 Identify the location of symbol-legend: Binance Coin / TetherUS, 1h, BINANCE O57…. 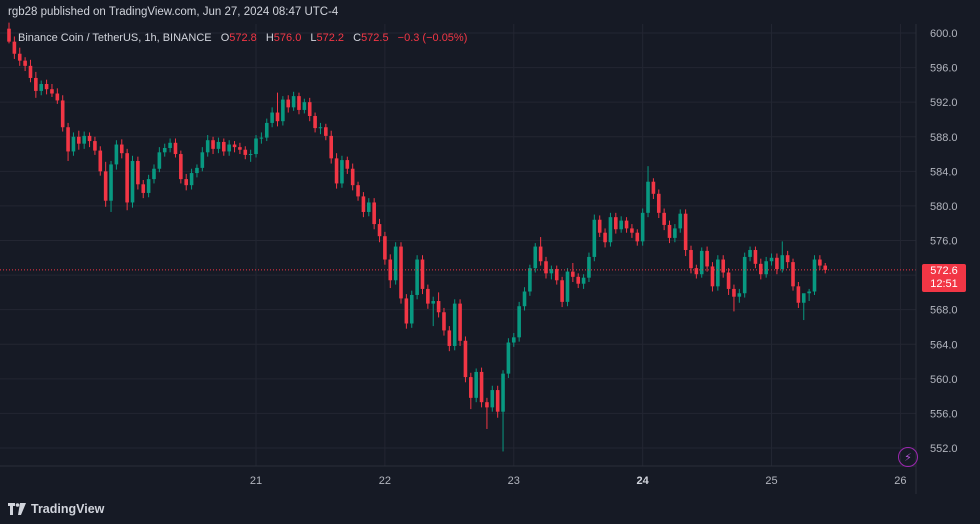
(242, 38).